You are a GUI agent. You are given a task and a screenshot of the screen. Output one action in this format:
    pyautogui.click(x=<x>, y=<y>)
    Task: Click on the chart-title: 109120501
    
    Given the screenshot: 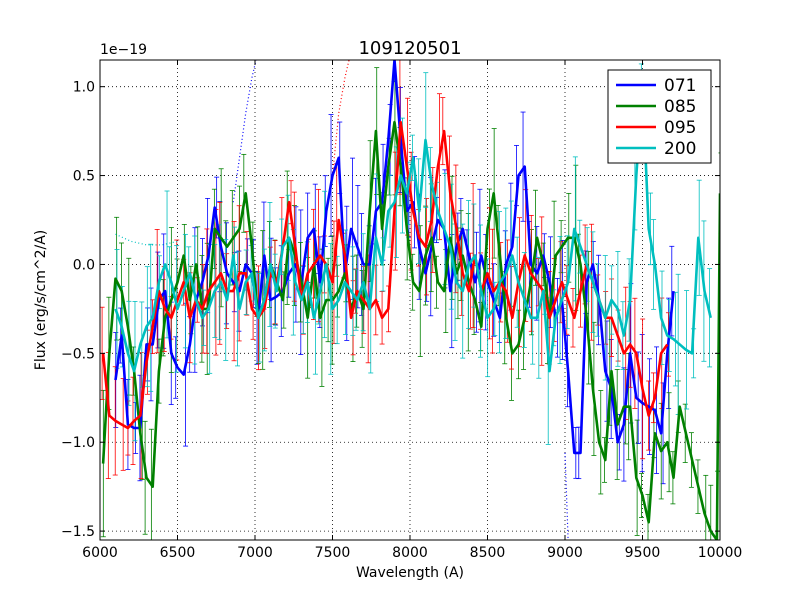 What is the action you would take?
    pyautogui.click(x=409, y=48)
    